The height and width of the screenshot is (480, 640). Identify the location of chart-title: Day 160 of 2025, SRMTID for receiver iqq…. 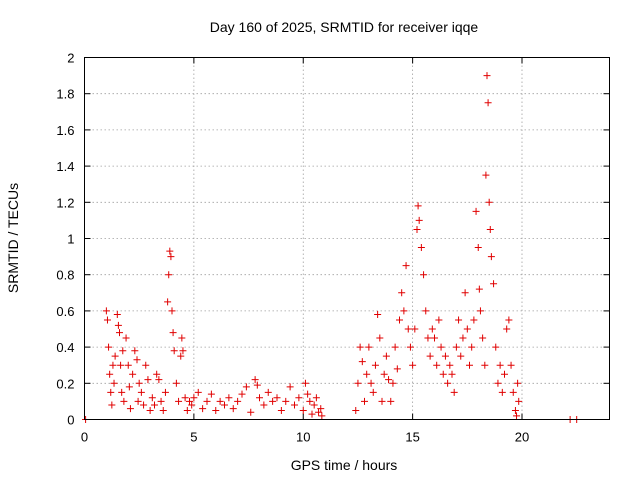
(344, 27).